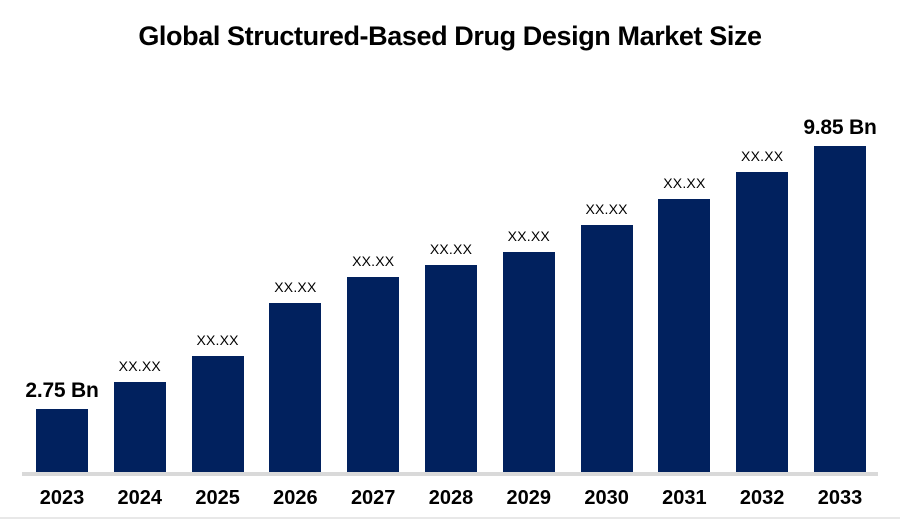  I want to click on x-axis-label-2025: 2025, so click(217, 498).